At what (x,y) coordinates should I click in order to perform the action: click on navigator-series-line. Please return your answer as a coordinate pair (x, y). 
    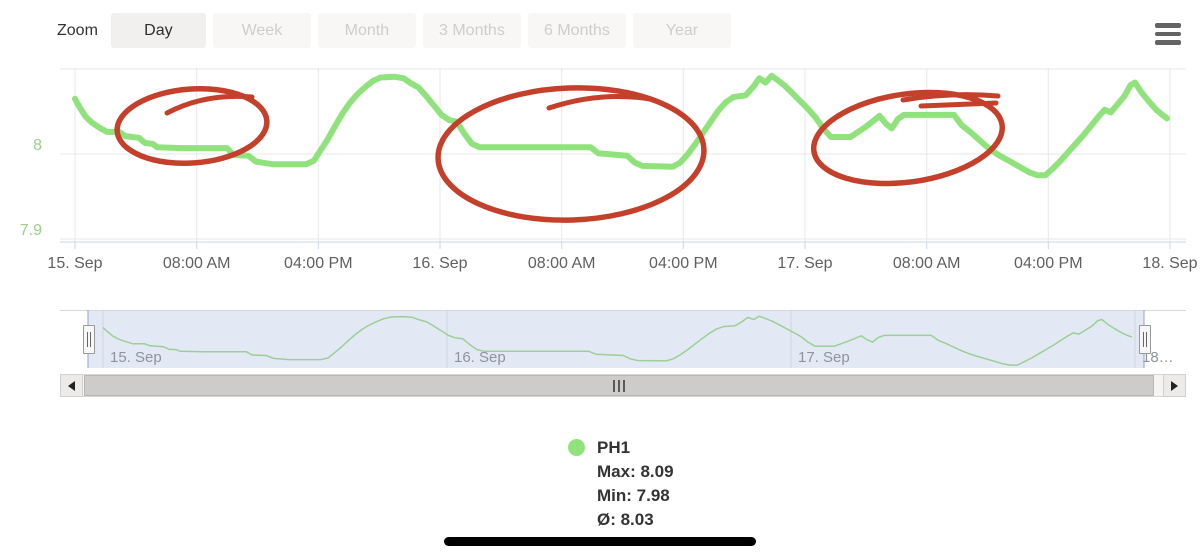
    Looking at the image, I should click on (617, 340).